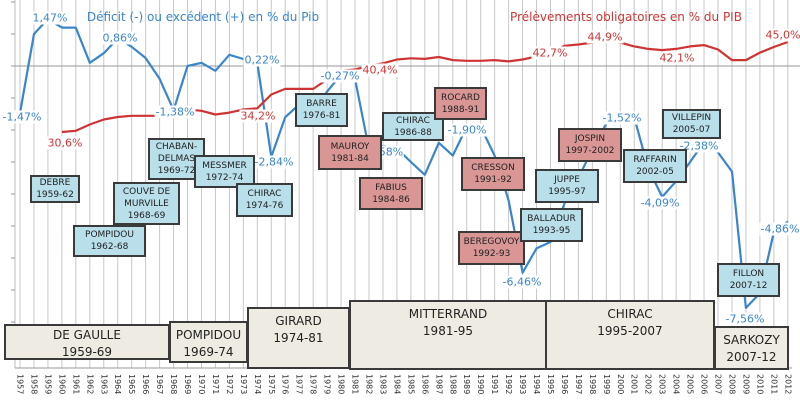  I want to click on prelevements-data-label: 40,4%, so click(380, 70).